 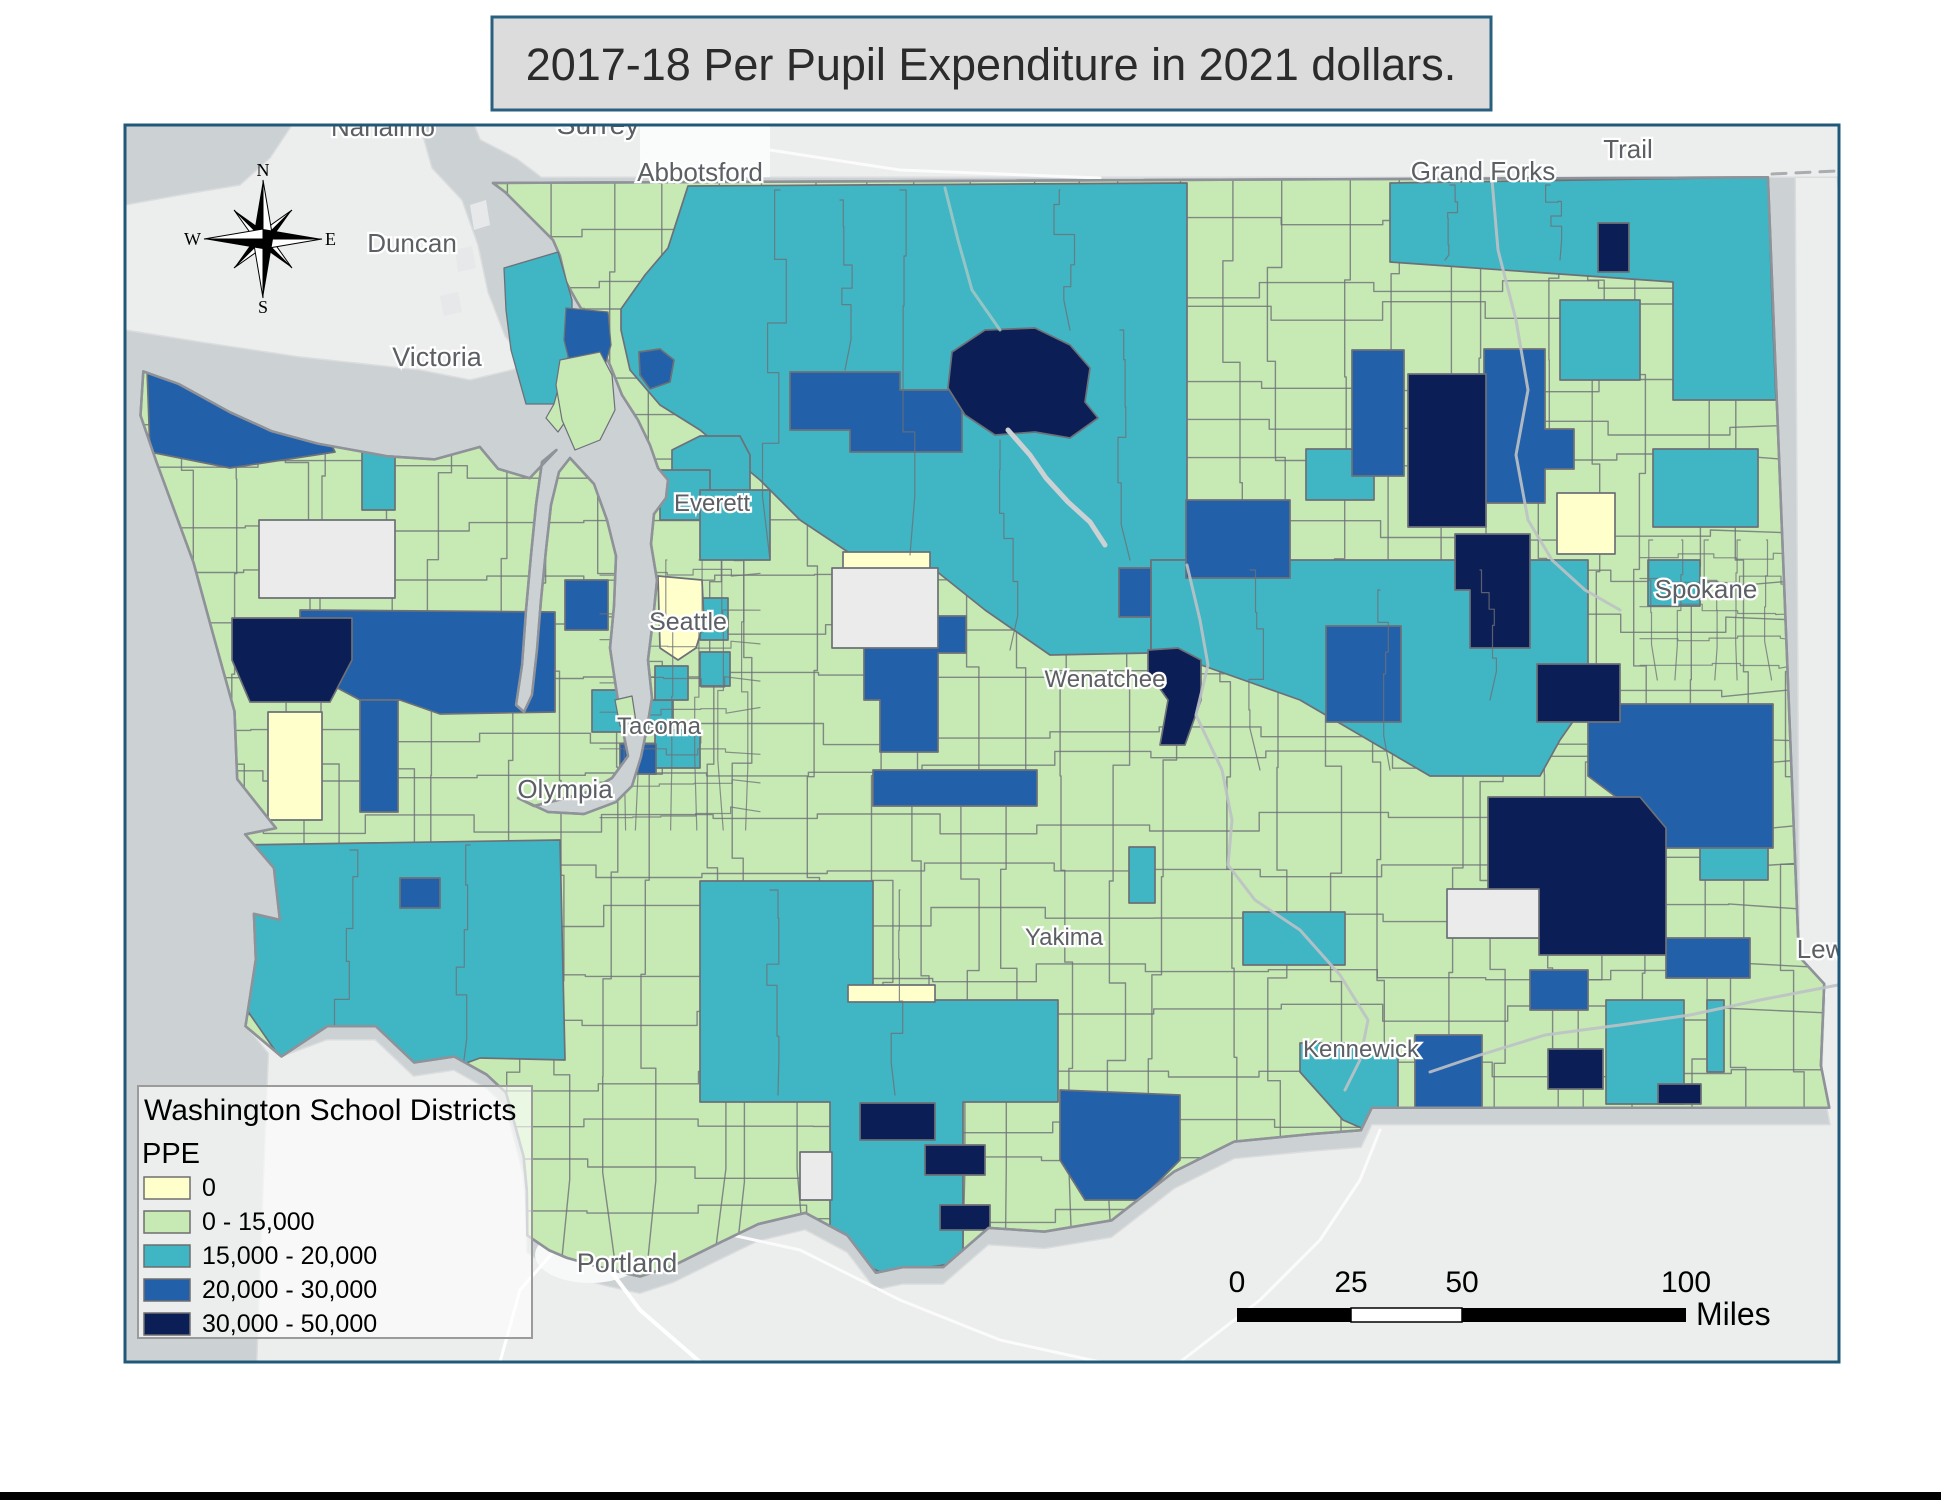 I want to click on svg-text: Kennewick, so click(x=1361, y=1049).